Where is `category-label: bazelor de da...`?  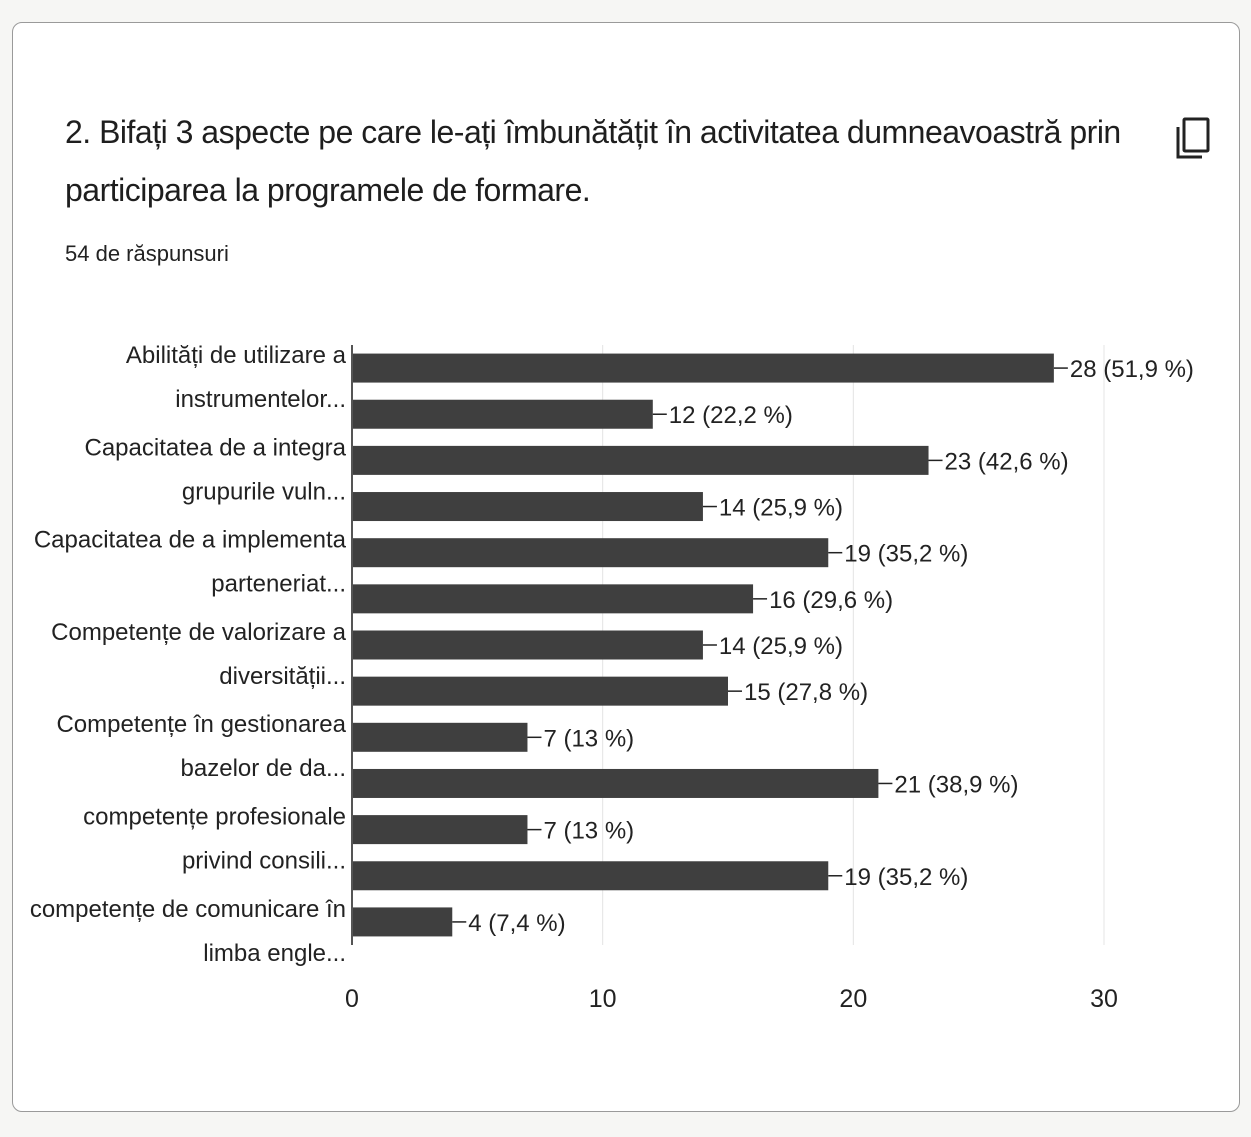 category-label: bazelor de da... is located at coordinates (263, 768).